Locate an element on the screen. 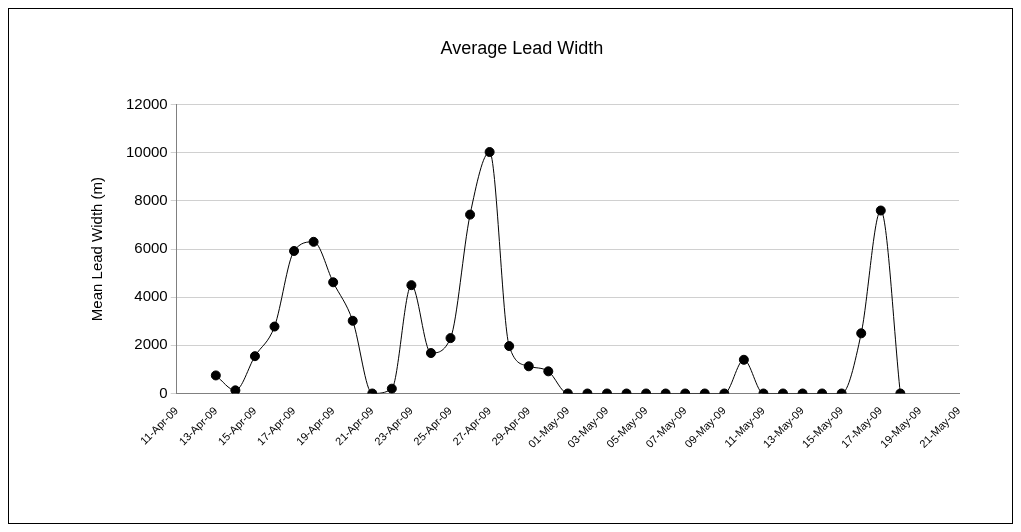  y-tick-label: 8000 is located at coordinates (151, 200).